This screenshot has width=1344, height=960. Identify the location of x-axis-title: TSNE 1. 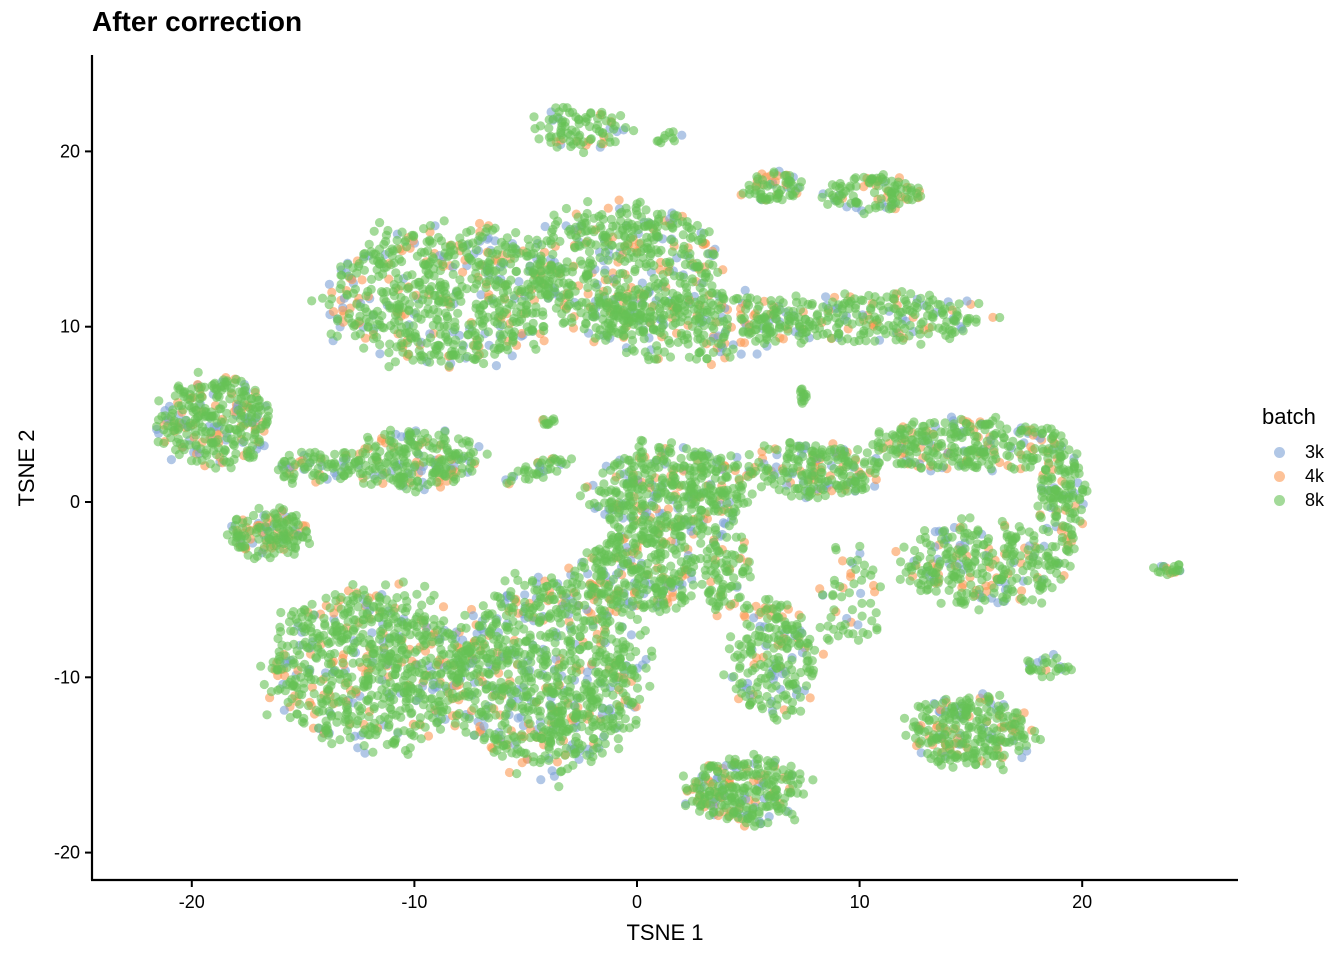
(664, 932).